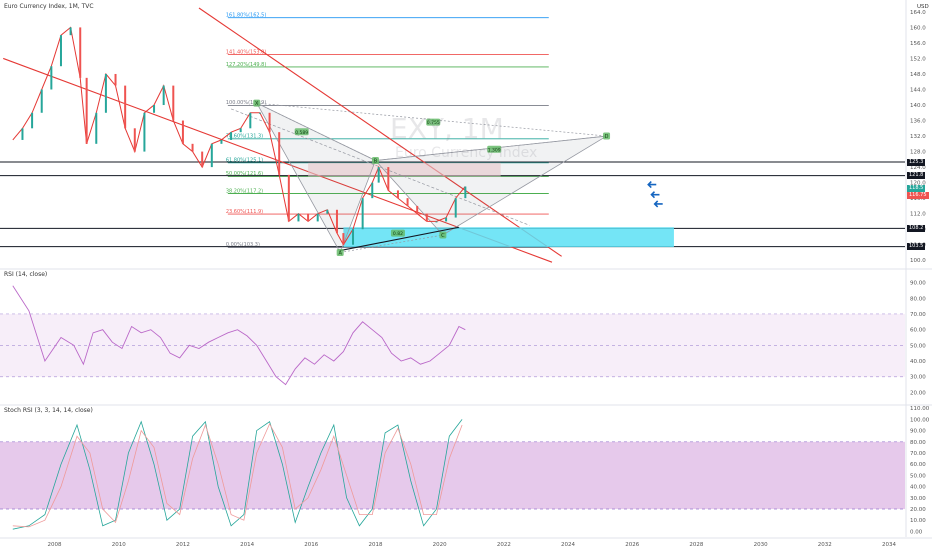 The image size is (932, 554). Describe the element at coordinates (443, 236) in the screenshot. I see `pattern-point-label: C` at that location.